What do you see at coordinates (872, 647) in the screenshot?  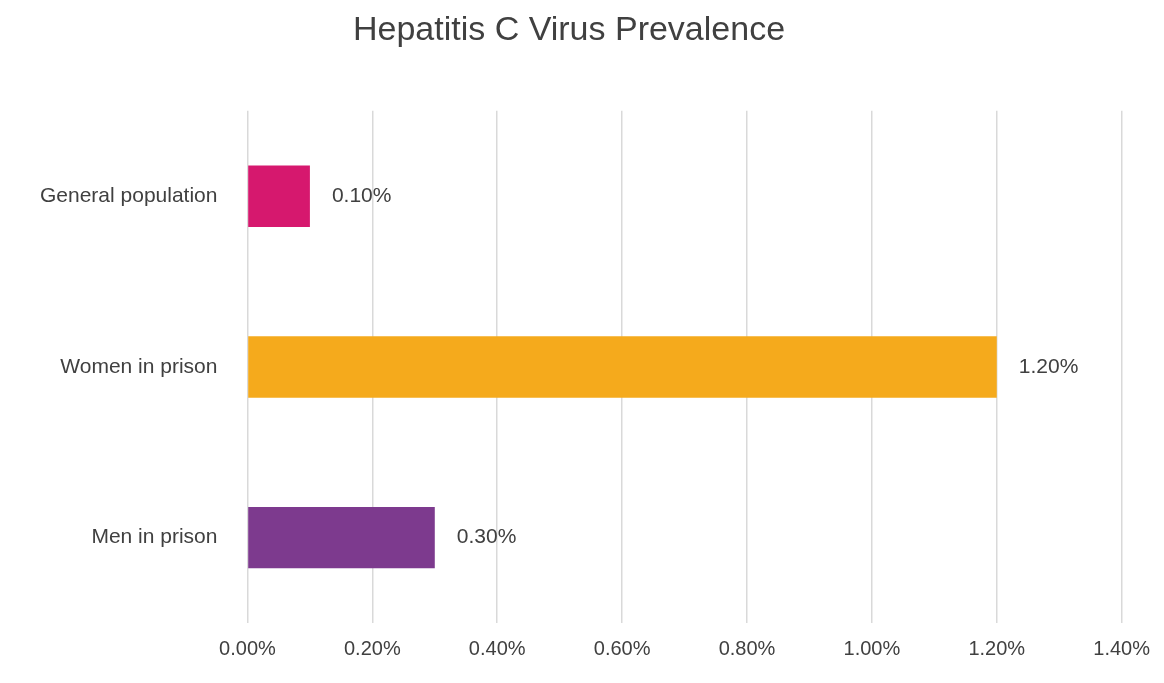 I see `x-tick-label: 1.00%` at bounding box center [872, 647].